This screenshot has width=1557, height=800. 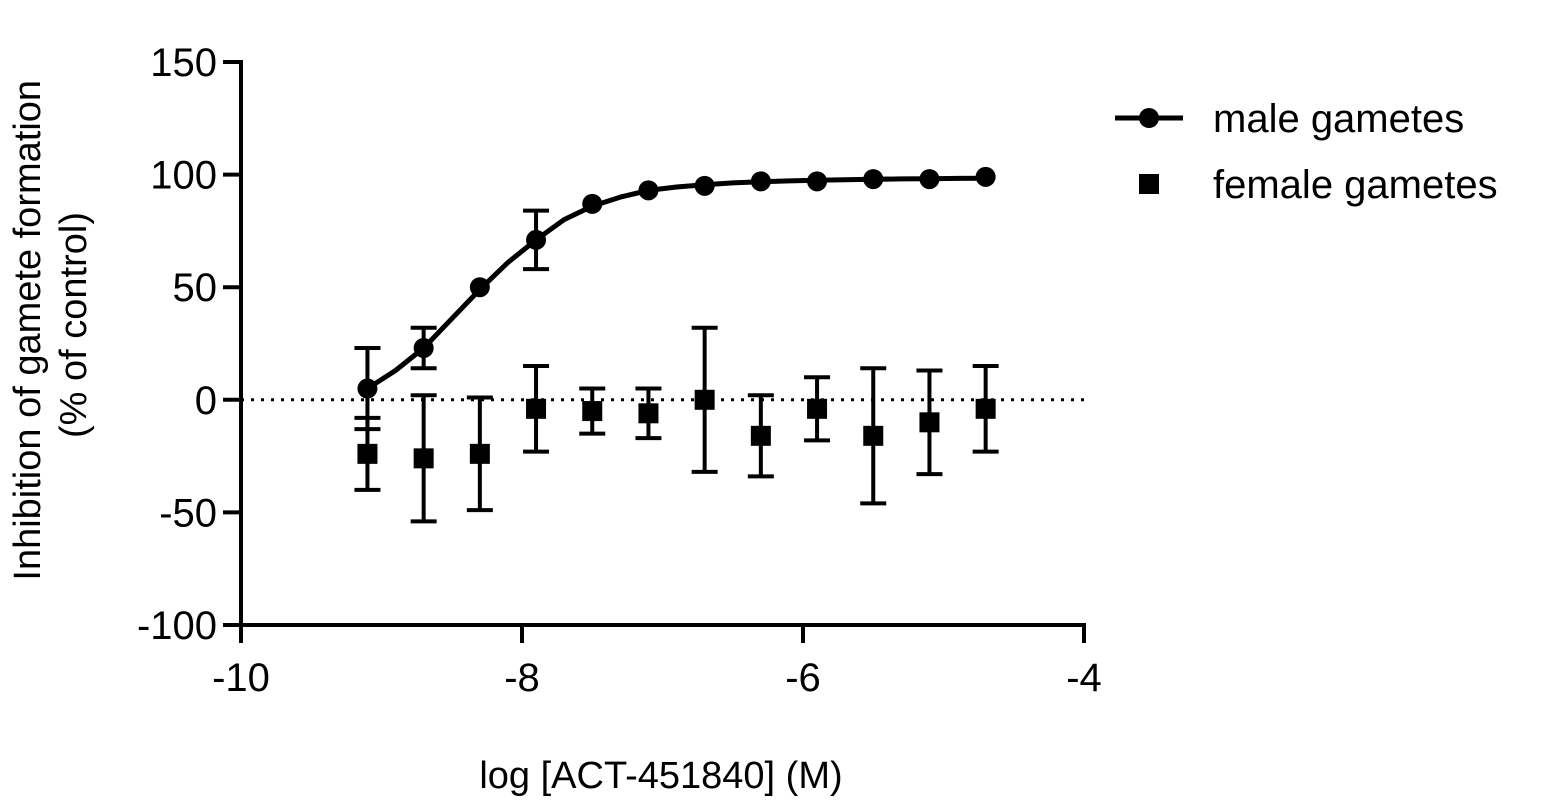 What do you see at coordinates (1306, 152) in the screenshot?
I see `legend: male gametes female gametes` at bounding box center [1306, 152].